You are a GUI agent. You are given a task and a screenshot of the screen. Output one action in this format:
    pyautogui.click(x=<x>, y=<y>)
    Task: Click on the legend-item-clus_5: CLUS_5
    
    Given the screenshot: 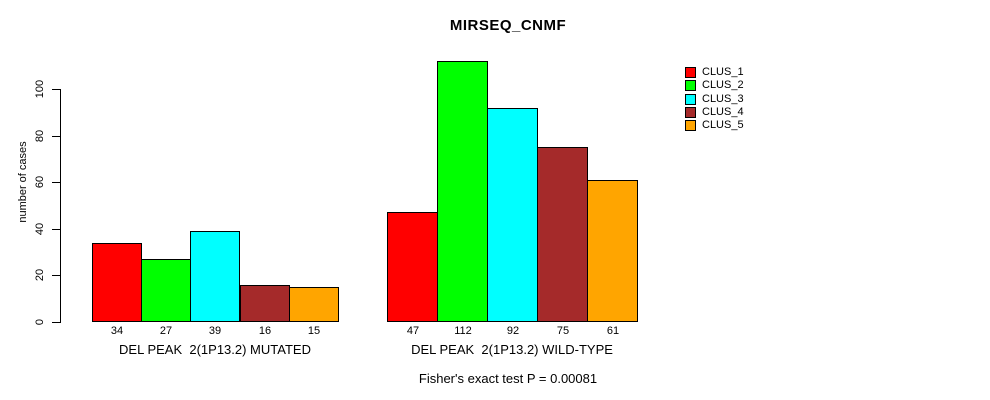 What is the action you would take?
    pyautogui.click(x=730, y=125)
    